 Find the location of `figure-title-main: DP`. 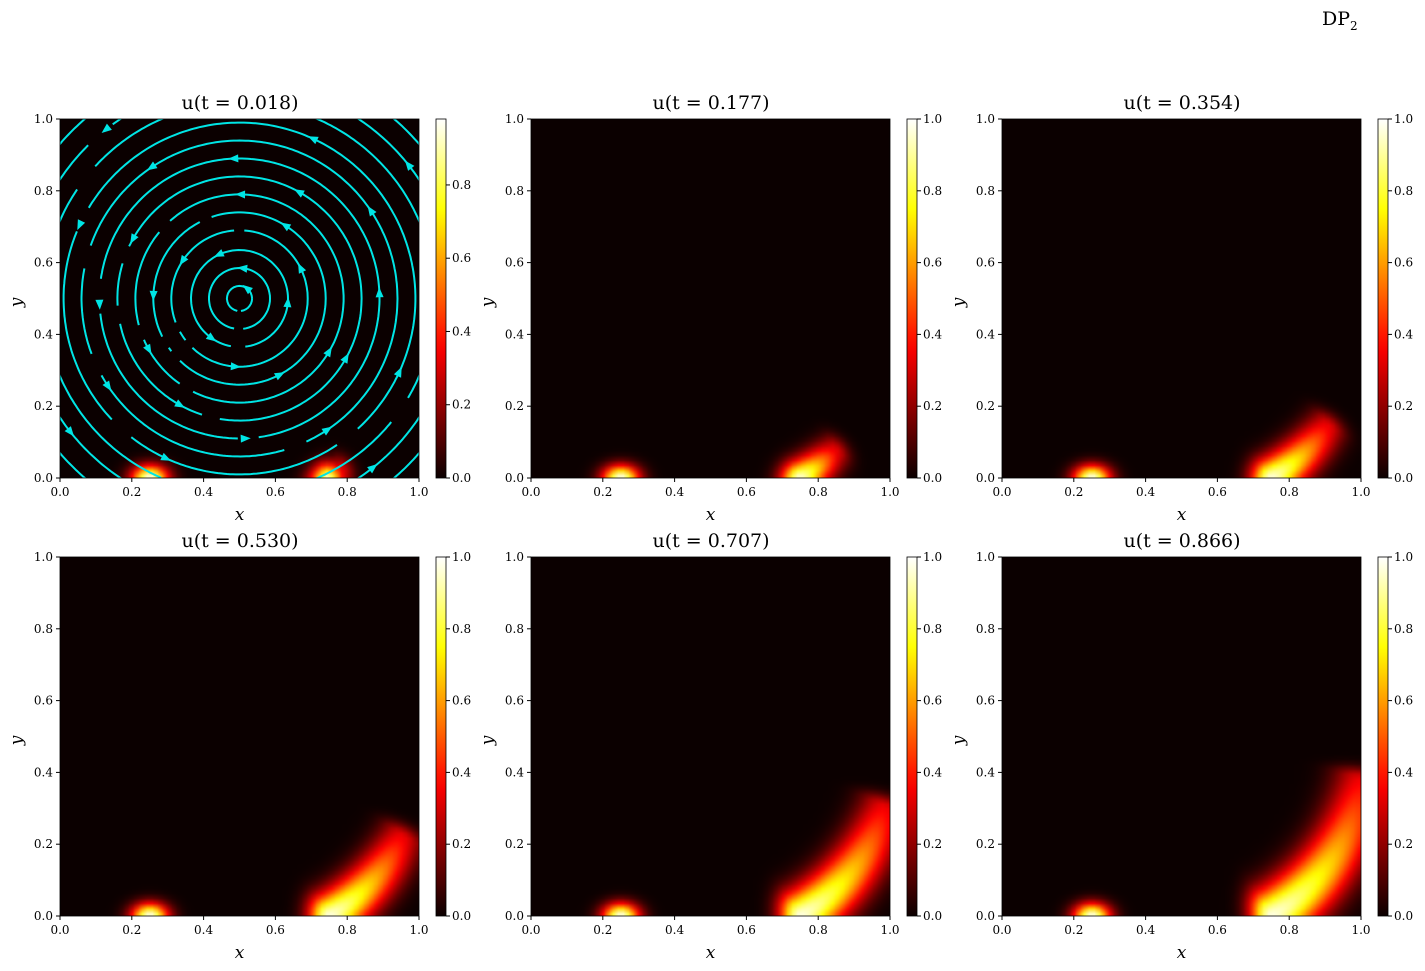

figure-title-main: DP is located at coordinates (1336, 19).